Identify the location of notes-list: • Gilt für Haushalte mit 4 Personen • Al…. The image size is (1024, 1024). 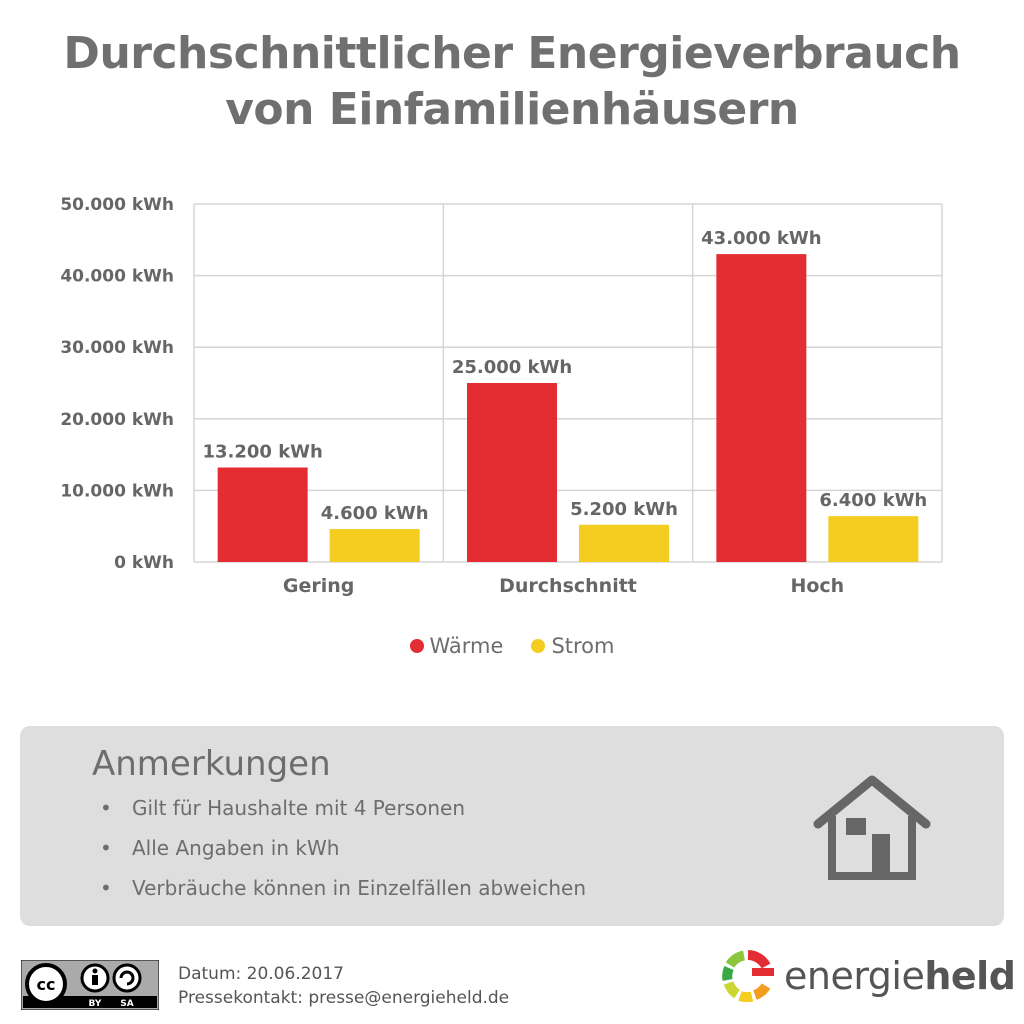
(343, 856).